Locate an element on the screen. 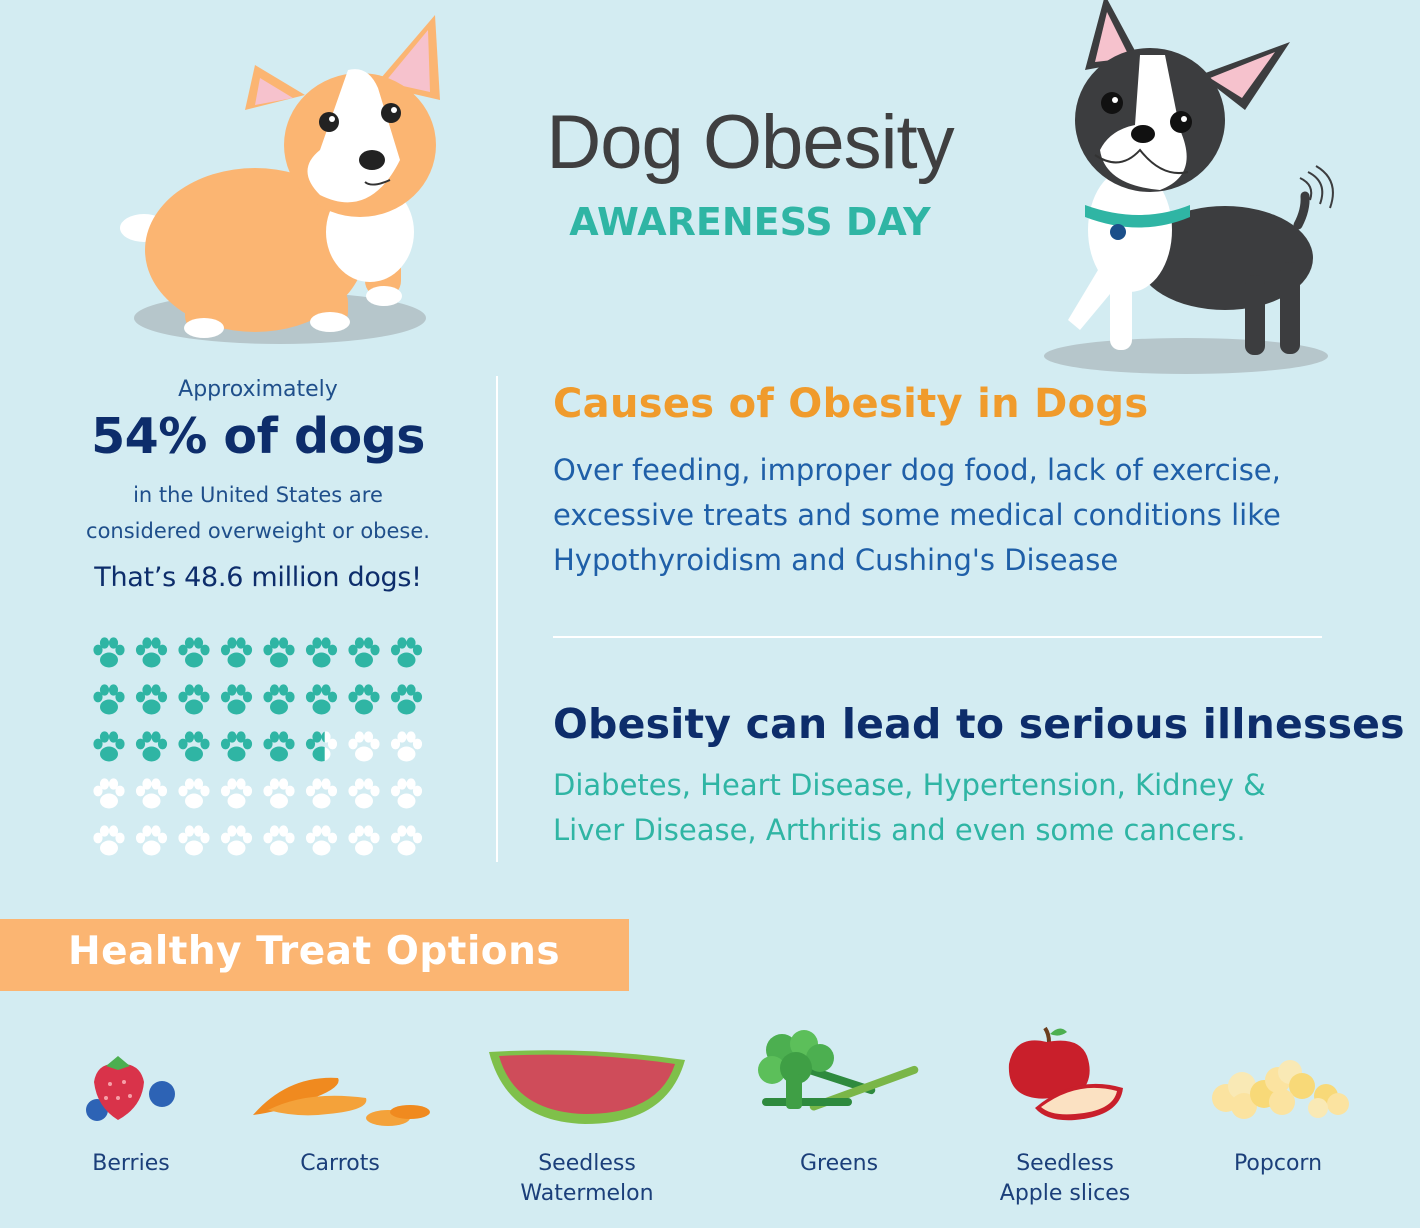  treat-label-watermelon: Seedless Watermelon is located at coordinates (587, 1179).